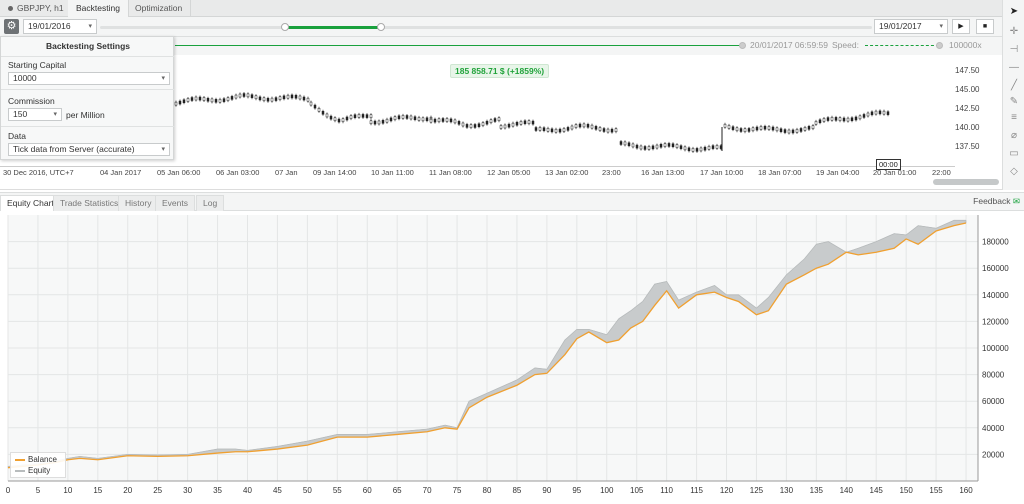 Image resolution: width=1024 pixels, height=504 pixels. Describe the element at coordinates (1014, 67) in the screenshot. I see `horizontal-line-icon: —` at that location.